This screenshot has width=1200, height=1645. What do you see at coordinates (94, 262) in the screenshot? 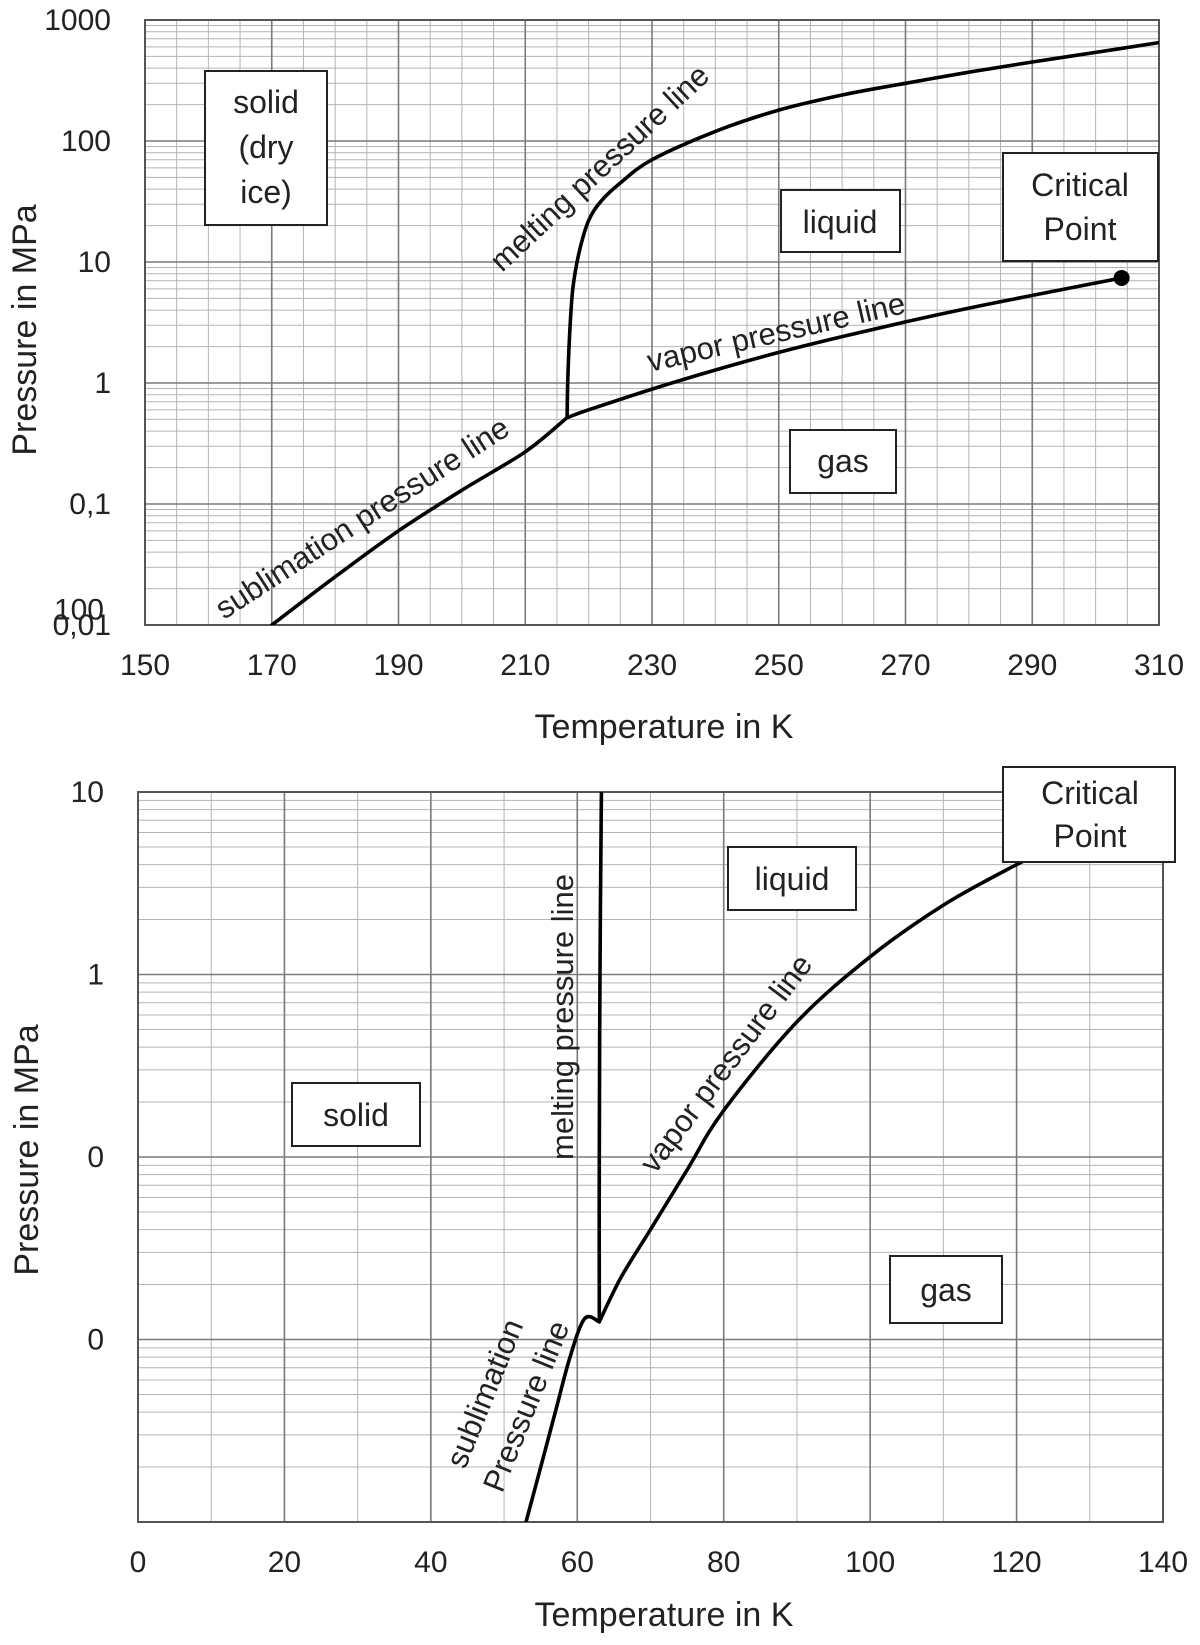
I see `co2-y-tick-label: 10` at bounding box center [94, 262].